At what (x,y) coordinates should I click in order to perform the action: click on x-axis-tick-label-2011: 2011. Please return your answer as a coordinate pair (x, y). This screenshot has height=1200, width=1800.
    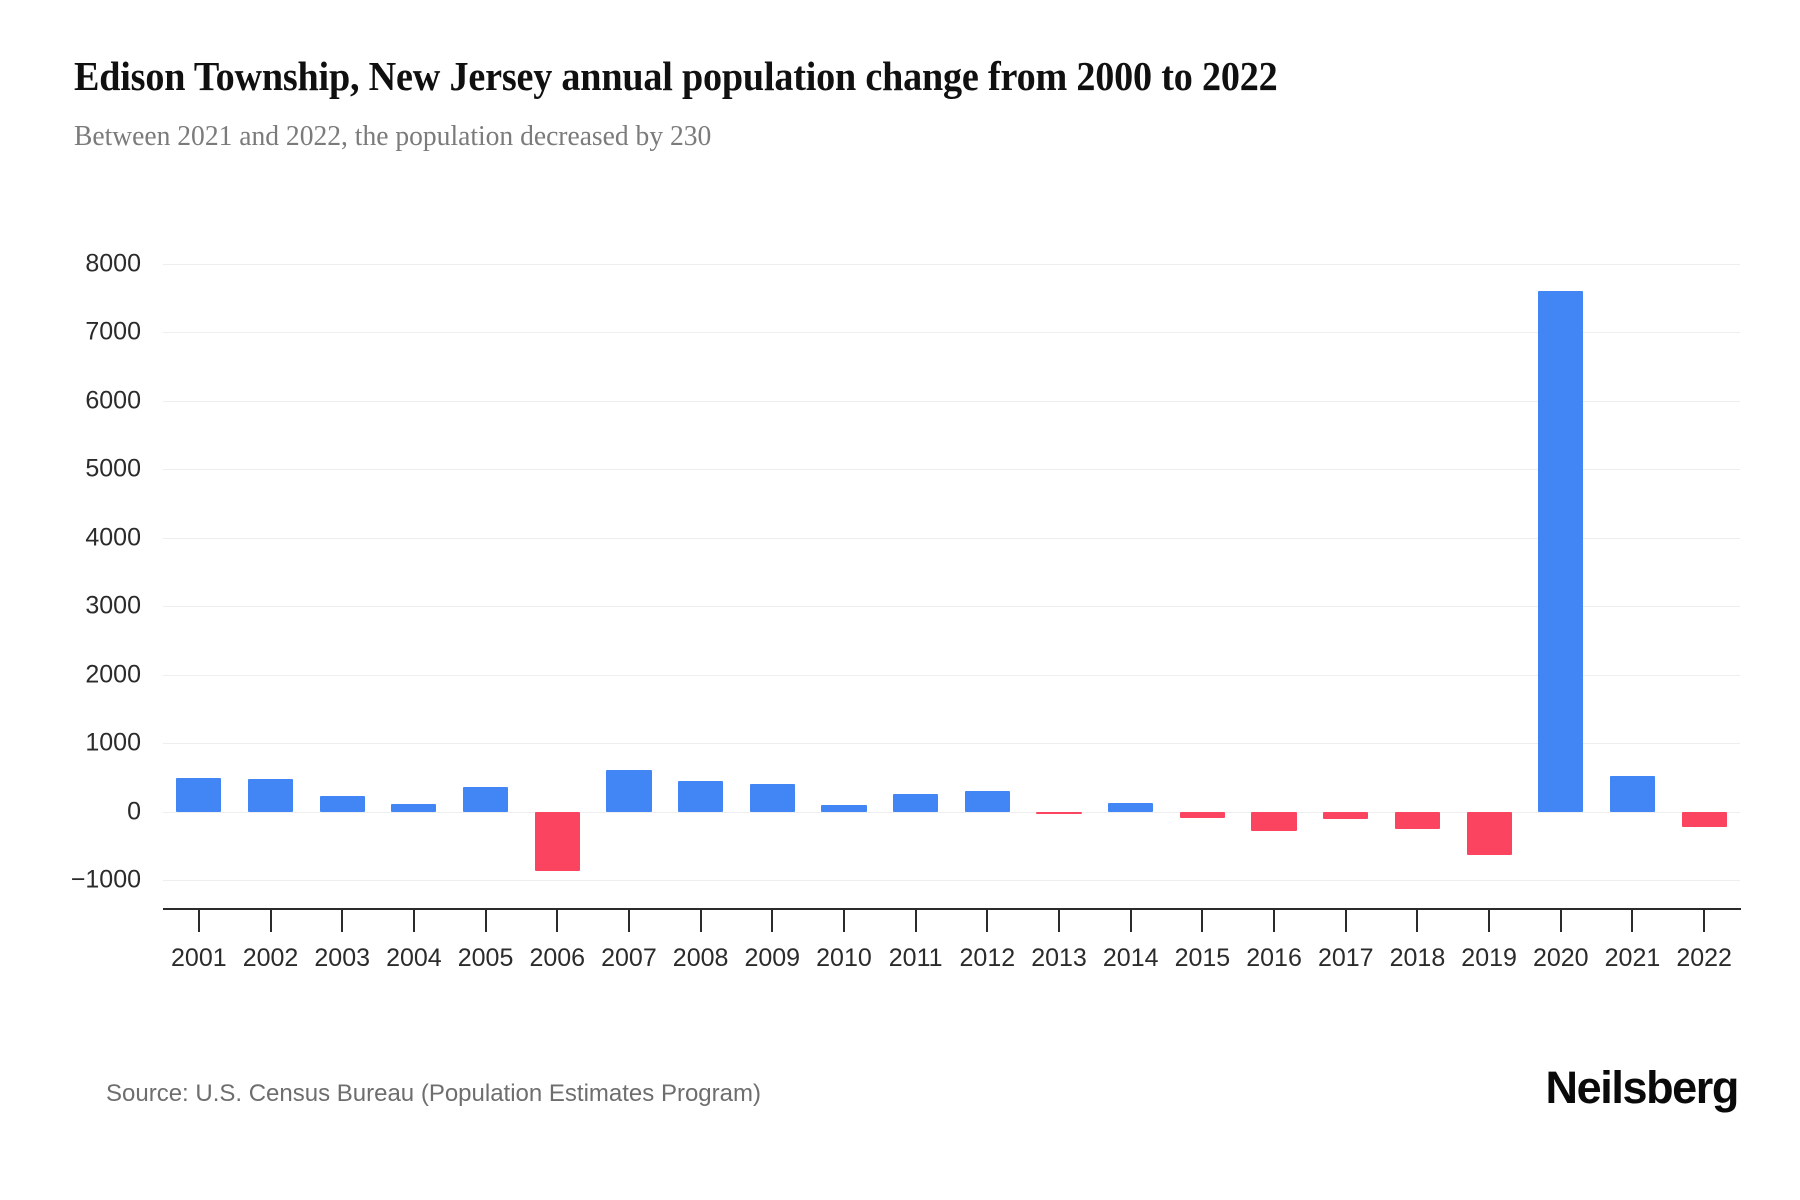
    Looking at the image, I should click on (915, 958).